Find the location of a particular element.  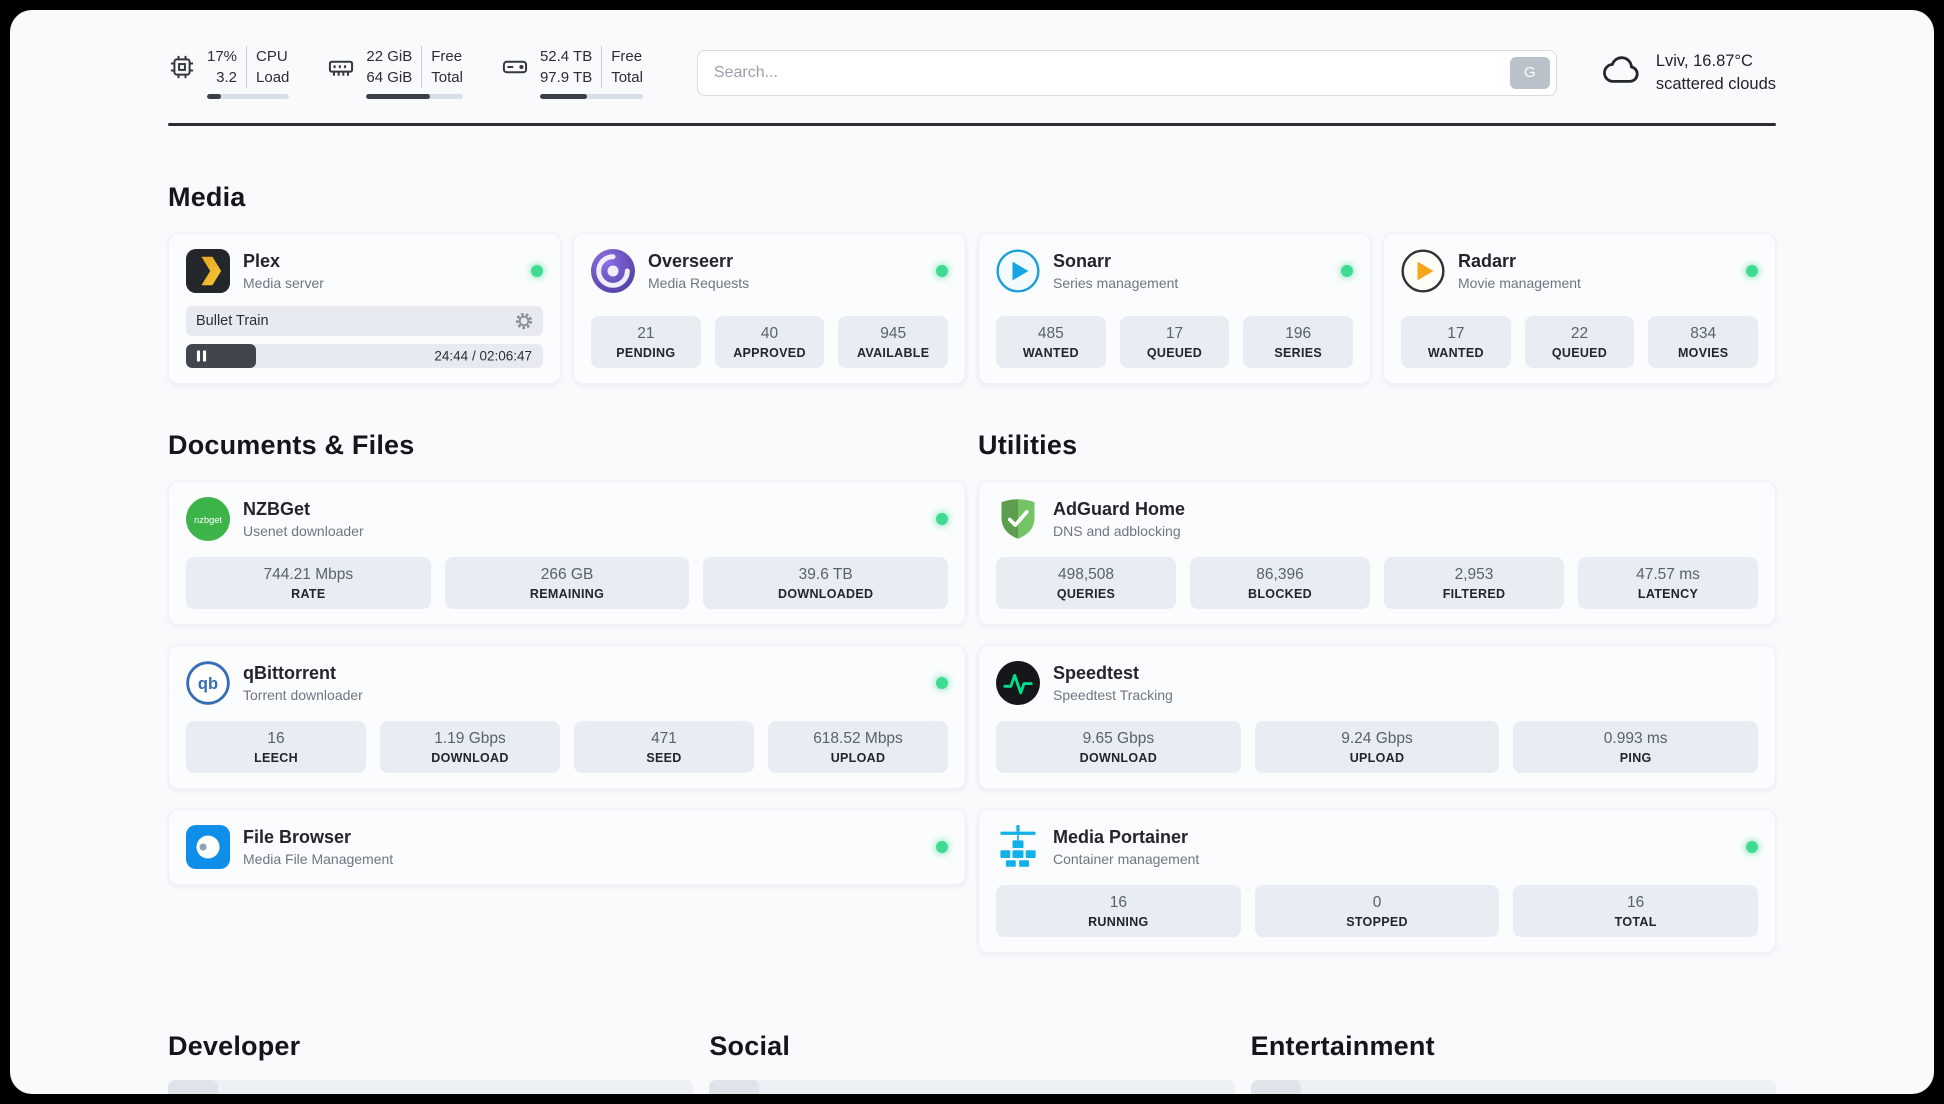

disk-total-value: 97.9 TB is located at coordinates (566, 77).